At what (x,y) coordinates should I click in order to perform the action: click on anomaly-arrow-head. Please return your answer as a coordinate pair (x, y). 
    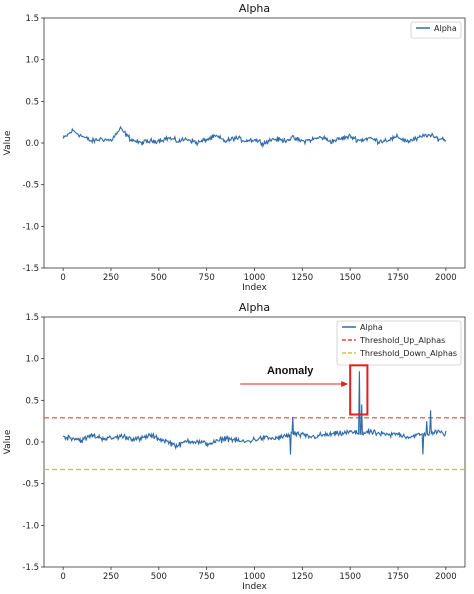
    Looking at the image, I should click on (345, 384).